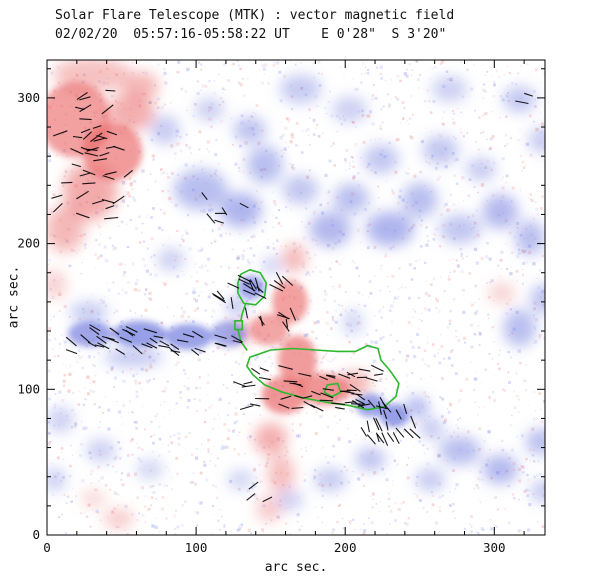 The image size is (612, 585). What do you see at coordinates (28, 97) in the screenshot?
I see `y-tick-label: 300` at bounding box center [28, 97].